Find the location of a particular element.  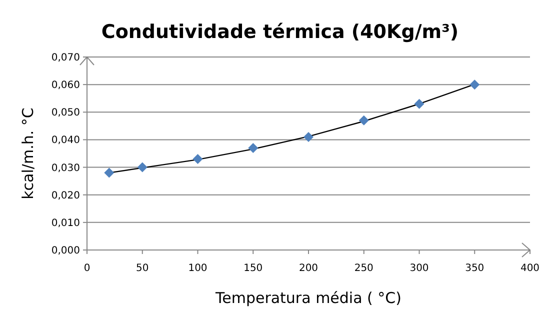

x-tick-label: 150 is located at coordinates (253, 268).